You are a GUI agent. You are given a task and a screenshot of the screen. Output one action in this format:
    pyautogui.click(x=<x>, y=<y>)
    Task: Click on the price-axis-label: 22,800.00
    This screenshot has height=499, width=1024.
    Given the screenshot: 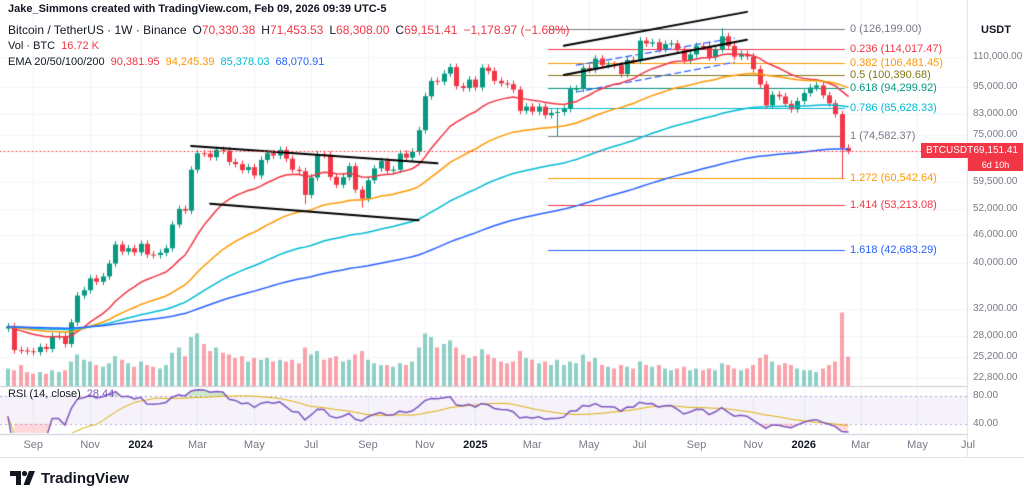 What is the action you would take?
    pyautogui.click(x=995, y=377)
    